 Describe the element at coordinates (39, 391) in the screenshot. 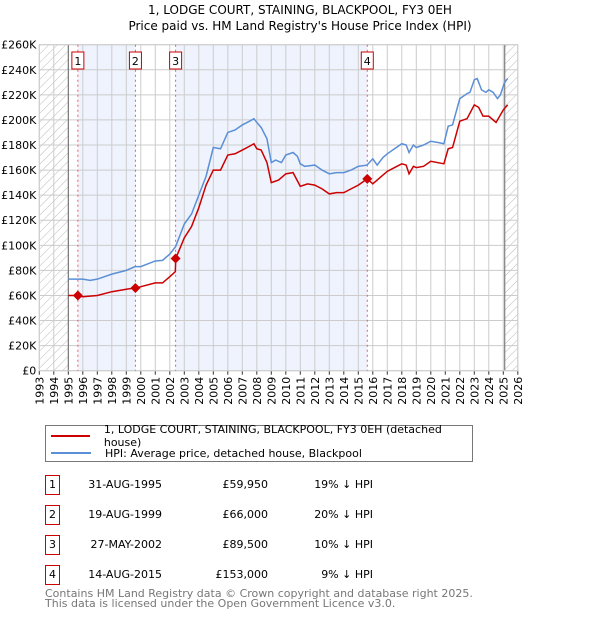

I see `x-tick-label: 1993` at that location.